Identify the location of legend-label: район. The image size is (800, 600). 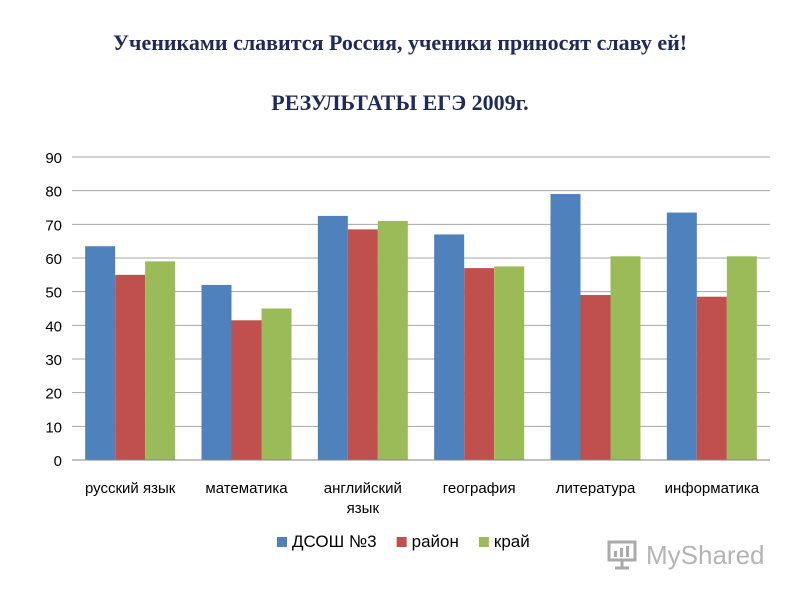
(435, 541).